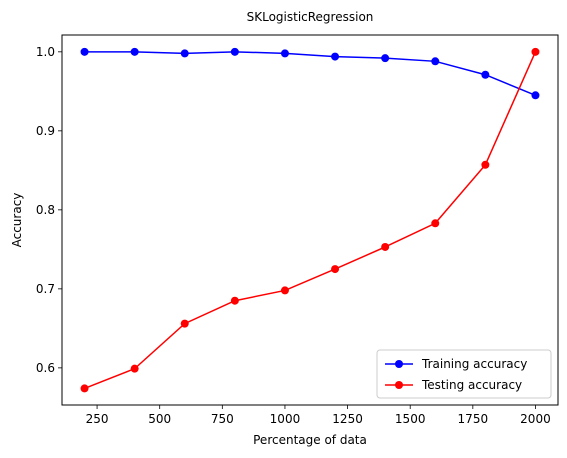  I want to click on chart-title: SKLogisticRegression, so click(310, 17).